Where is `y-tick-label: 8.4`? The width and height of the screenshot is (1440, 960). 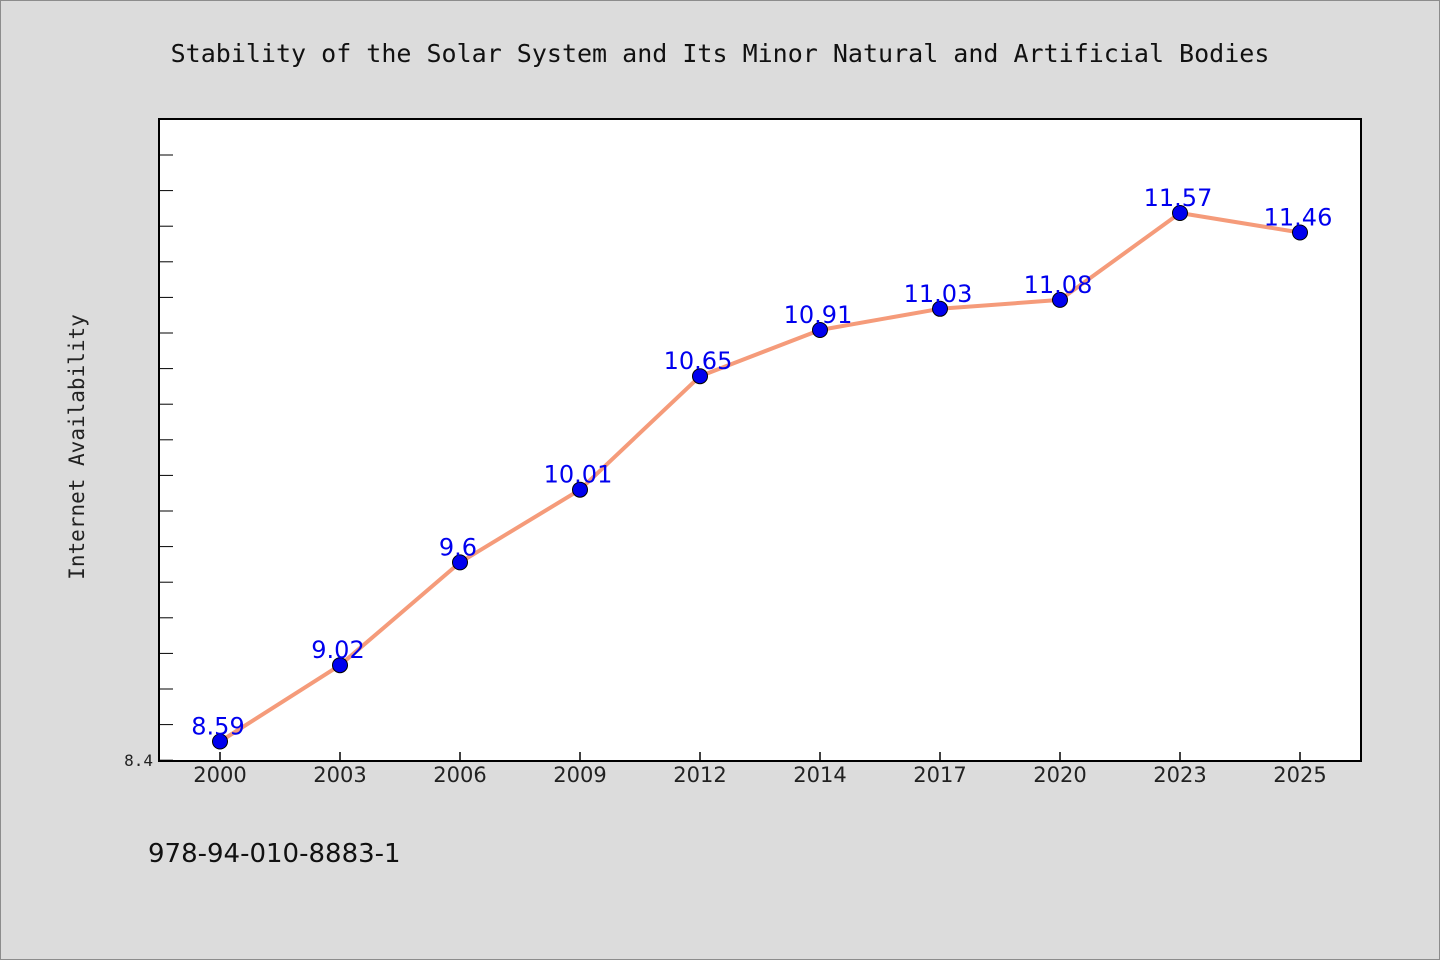 y-tick-label: 8.4 is located at coordinates (138, 760).